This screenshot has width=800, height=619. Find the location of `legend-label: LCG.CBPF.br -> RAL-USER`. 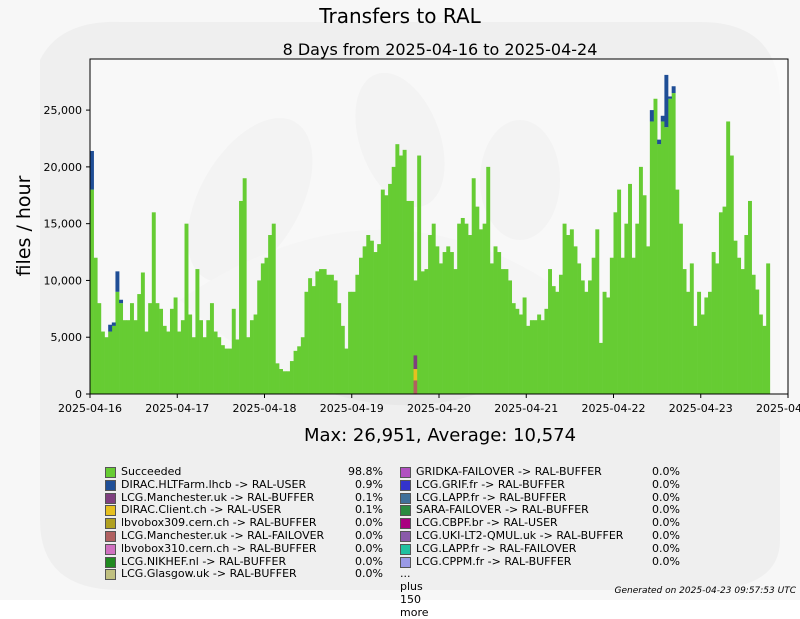

legend-label: LCG.CBPF.br -> RAL-USER is located at coordinates (487, 523).